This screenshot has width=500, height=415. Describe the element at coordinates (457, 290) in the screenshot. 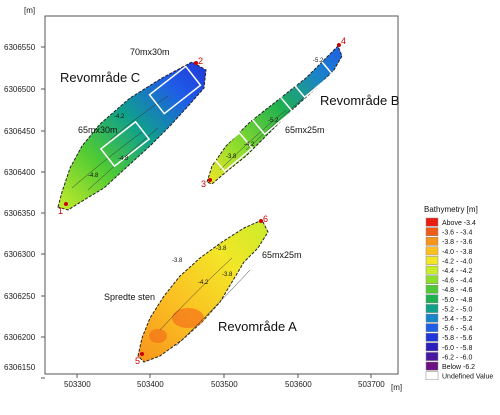

I see `legend-label: -4.8 - -4.6` at that location.